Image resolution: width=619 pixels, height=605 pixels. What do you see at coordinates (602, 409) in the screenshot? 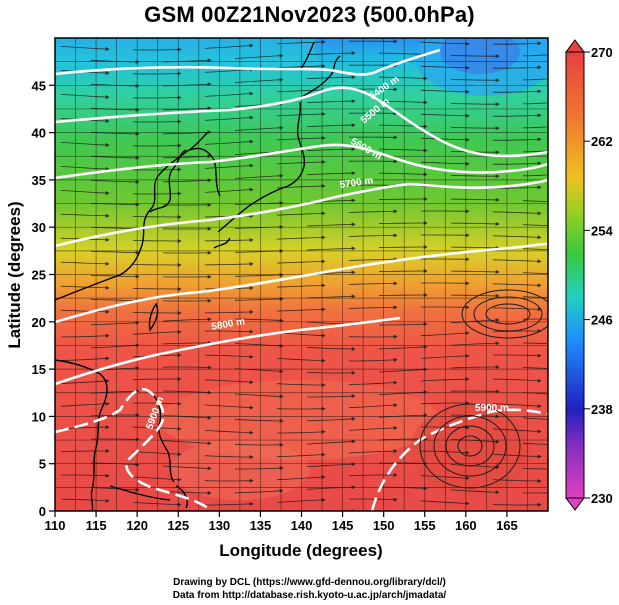
I see `colorbar-tick-label: 238` at bounding box center [602, 409].